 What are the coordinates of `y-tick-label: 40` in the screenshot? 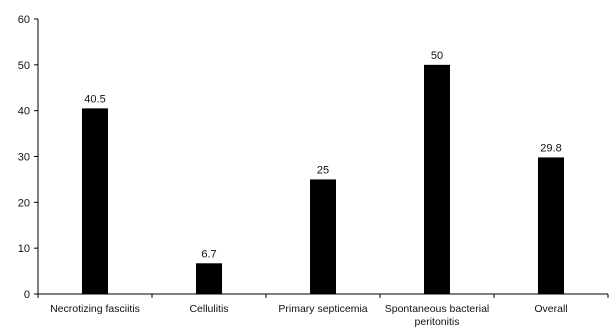 It's located at (24, 112).